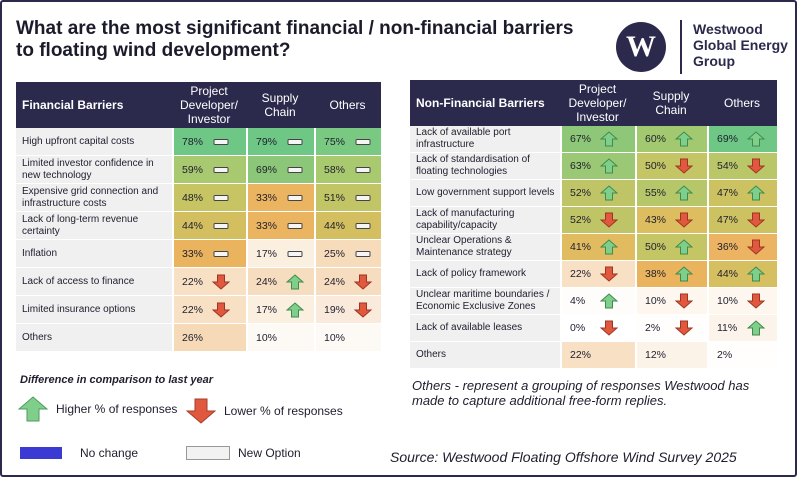 This screenshot has width=797, height=477. Describe the element at coordinates (209, 338) in the screenshot. I see `value-cell: 26%` at that location.